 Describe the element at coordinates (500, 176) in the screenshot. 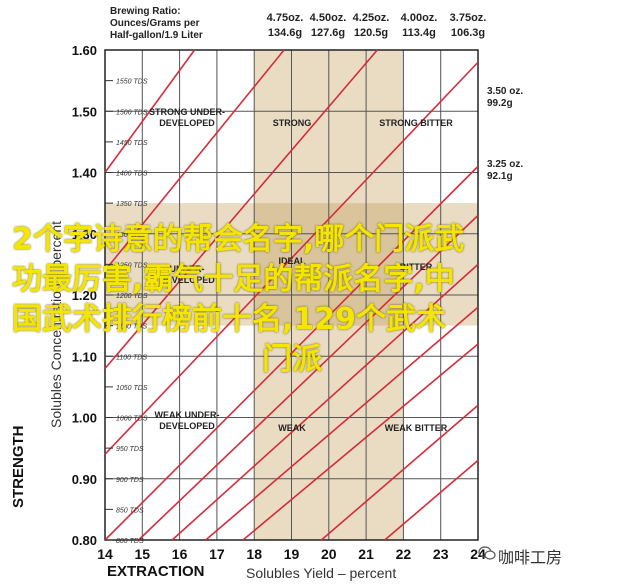

I see `ratio-g-7: 92.1g` at that location.